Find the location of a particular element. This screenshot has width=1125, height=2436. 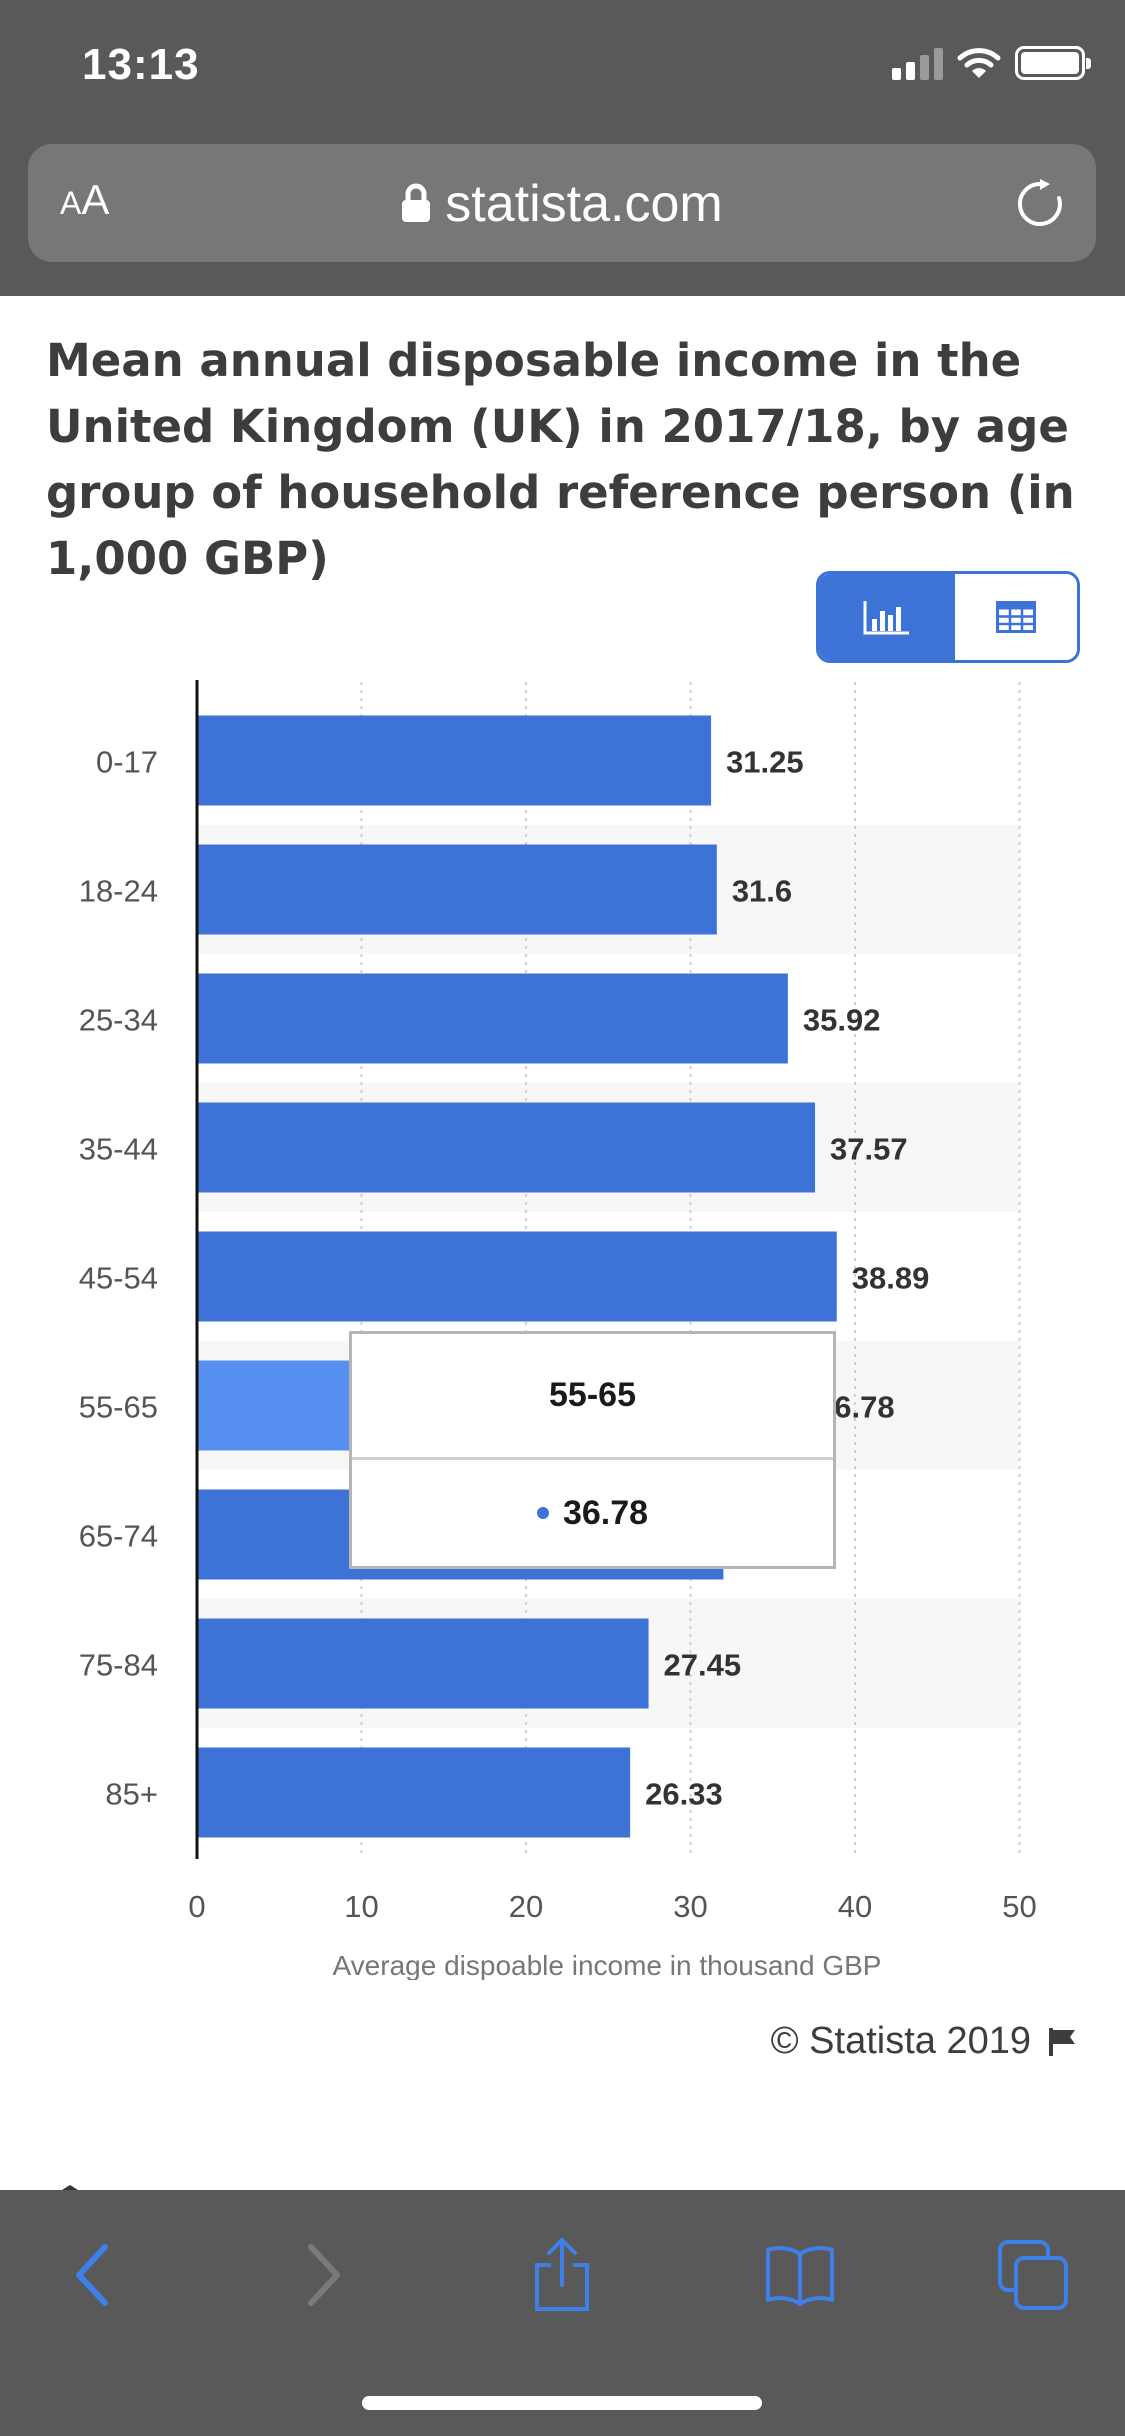

status-time: 13:13 is located at coordinates (141, 64).